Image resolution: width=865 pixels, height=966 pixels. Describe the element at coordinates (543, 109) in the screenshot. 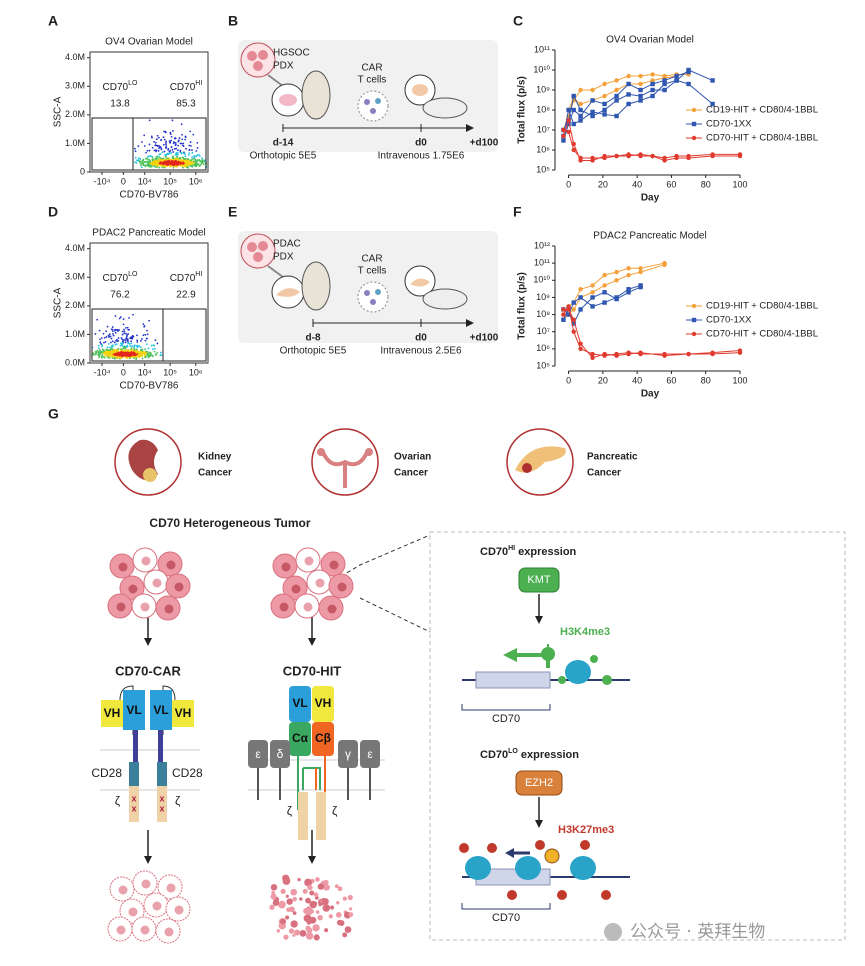

I see `y-tick-label: 10⁸` at that location.